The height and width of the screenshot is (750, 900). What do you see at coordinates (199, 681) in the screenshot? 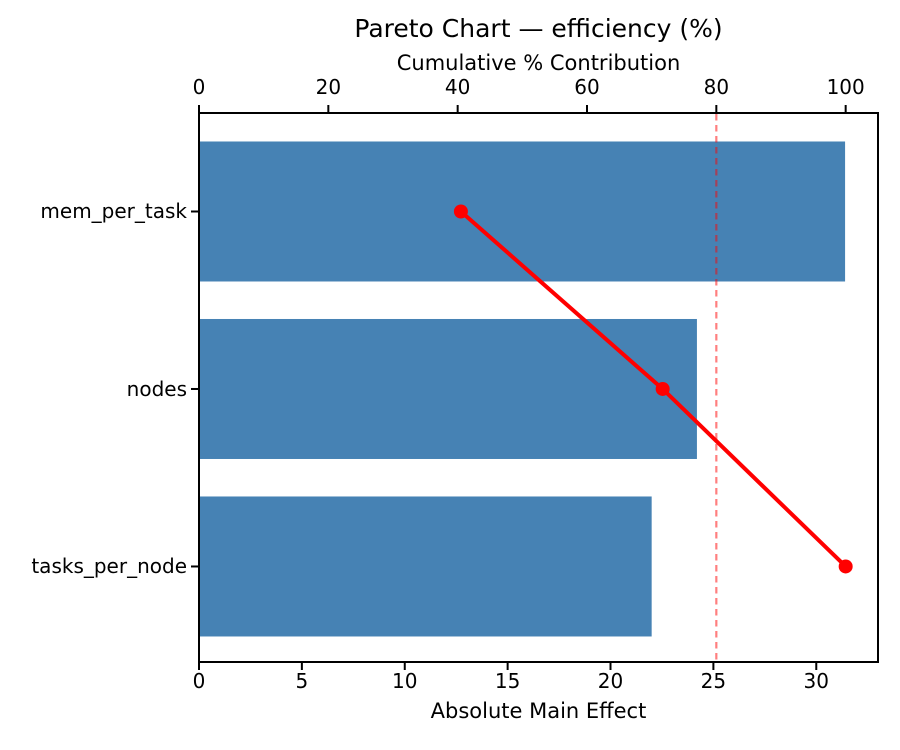
I see `bottom-tick-label-0: 0` at bounding box center [199, 681].